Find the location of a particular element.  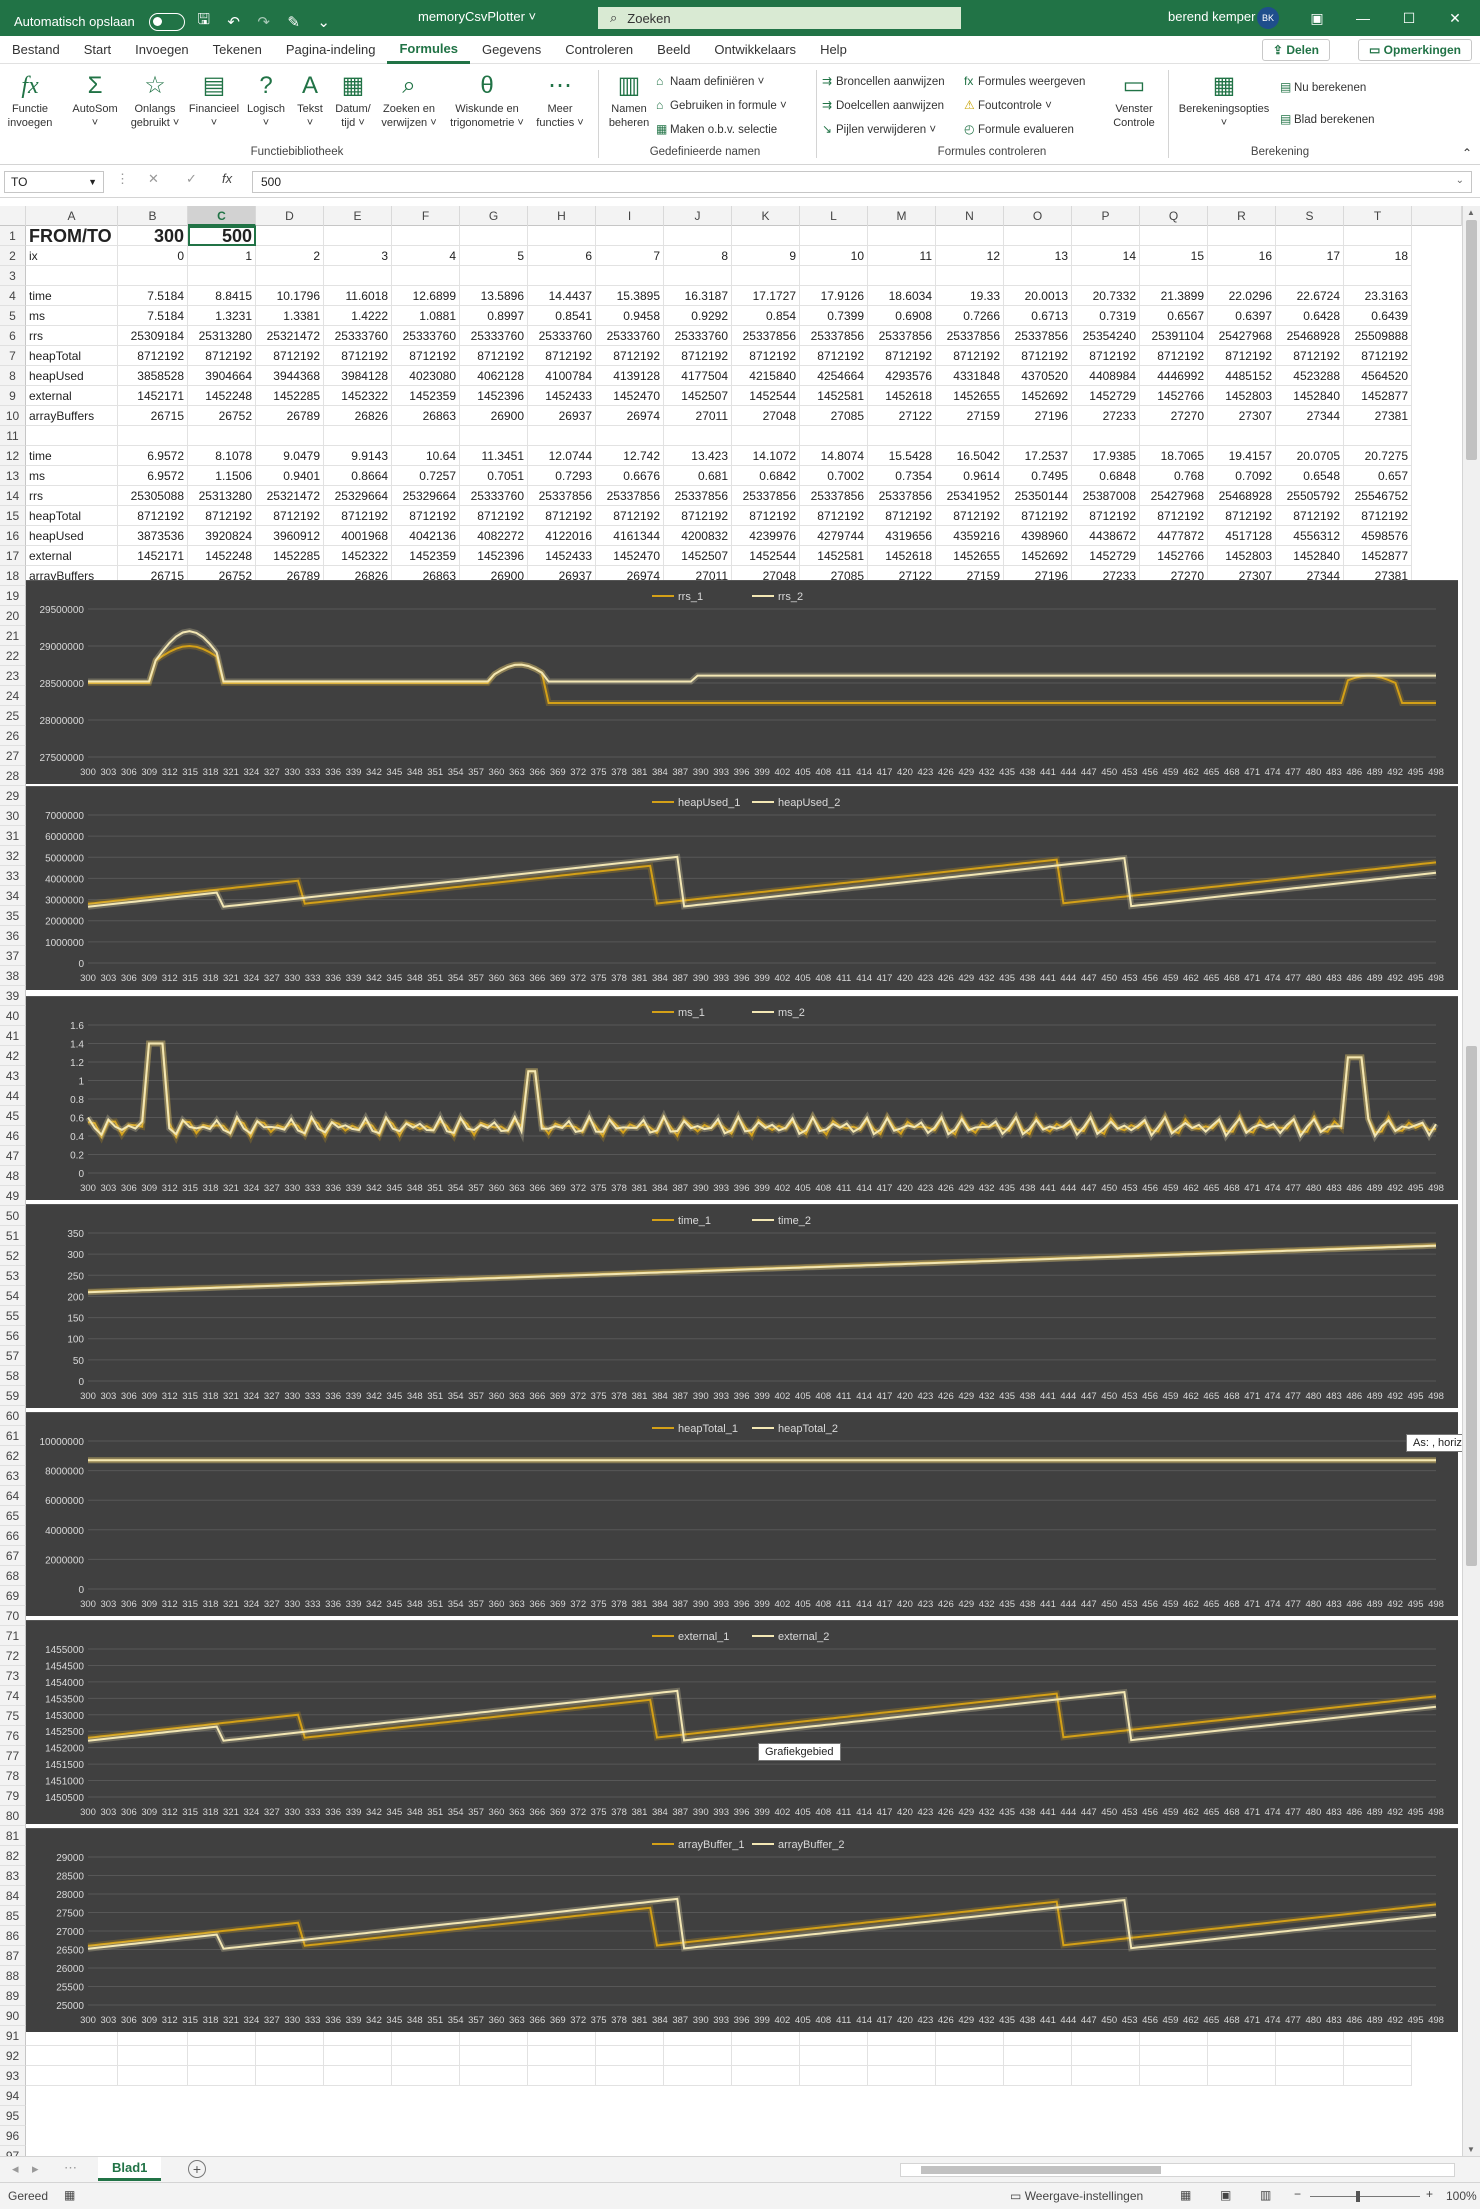

row-header: 65 is located at coordinates (13, 1516).